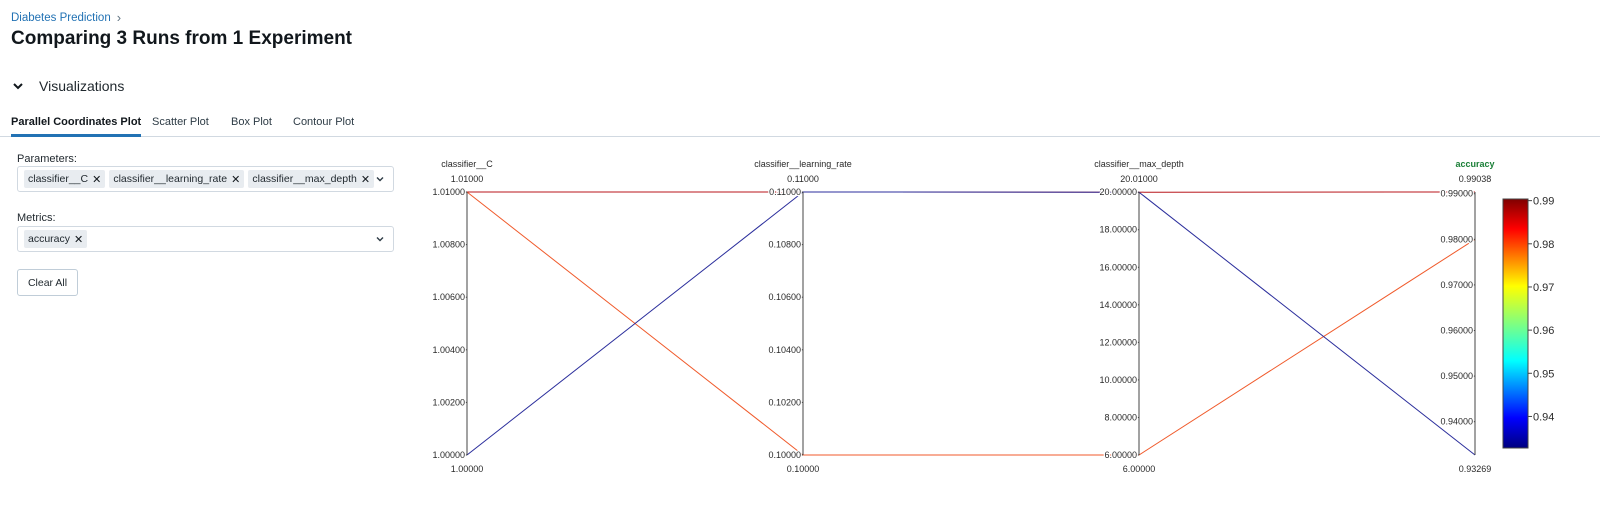 This screenshot has width=1600, height=529. What do you see at coordinates (448, 455) in the screenshot?
I see `axis-tick-label: 1.00000` at bounding box center [448, 455].